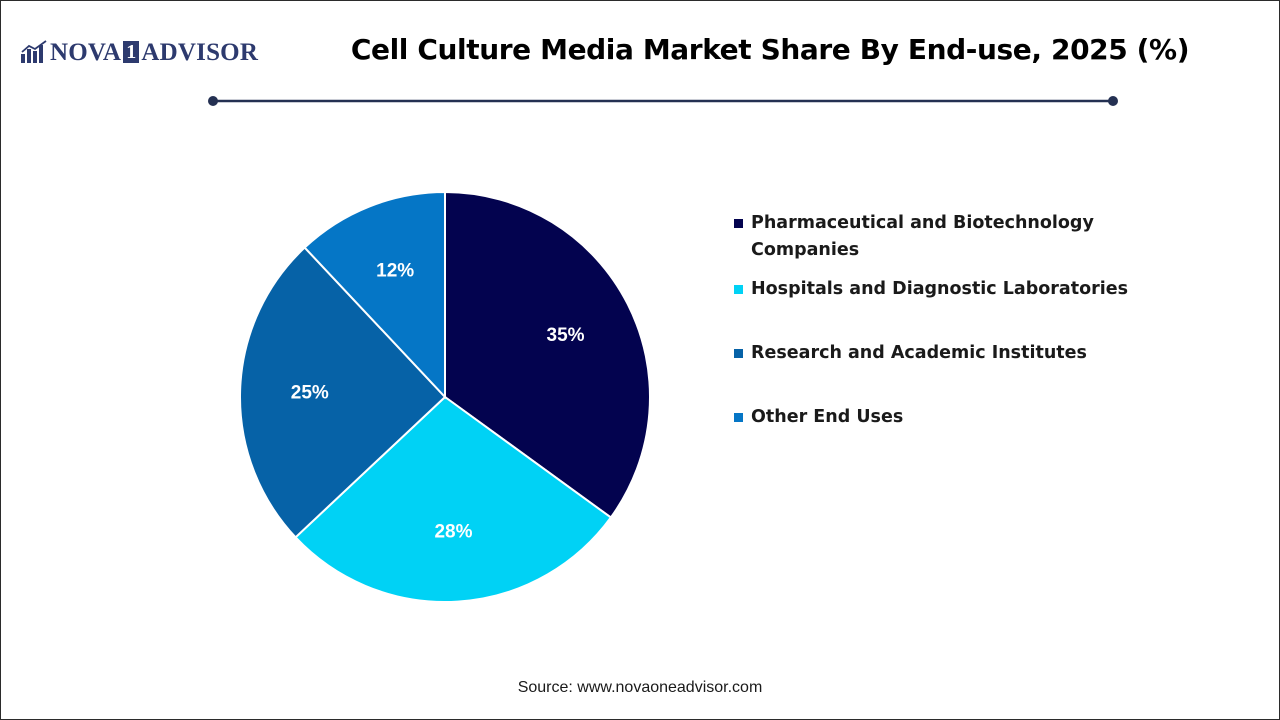 The image size is (1280, 720). I want to click on pie-slice-pharmaceutical-and-biotechnology-companies, so click(547, 354).